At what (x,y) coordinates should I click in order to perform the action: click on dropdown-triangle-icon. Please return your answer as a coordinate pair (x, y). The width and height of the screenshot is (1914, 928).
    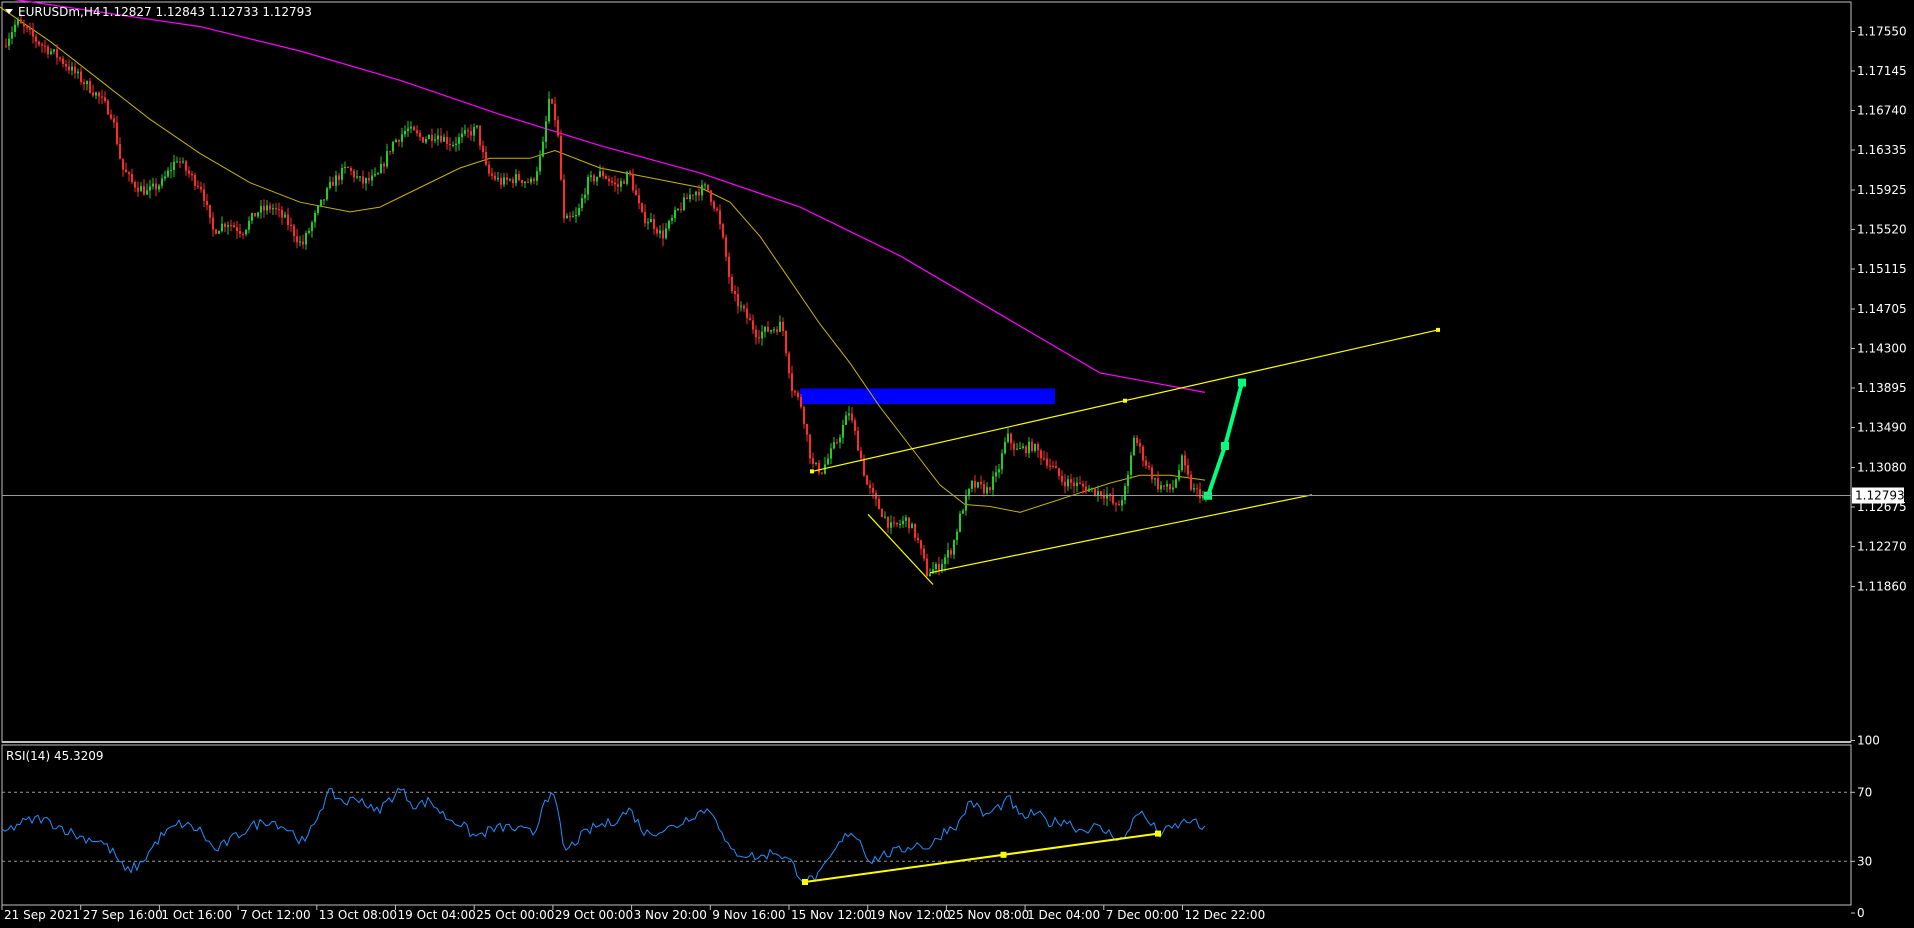
    Looking at the image, I should click on (9, 11).